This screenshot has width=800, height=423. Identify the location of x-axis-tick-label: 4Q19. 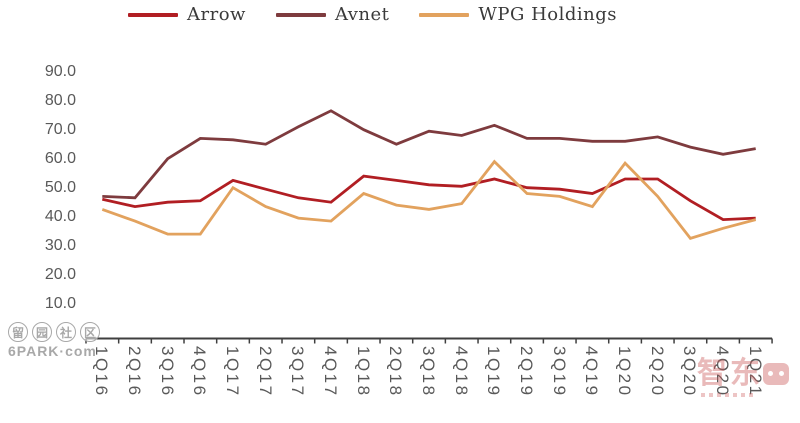
(592, 372).